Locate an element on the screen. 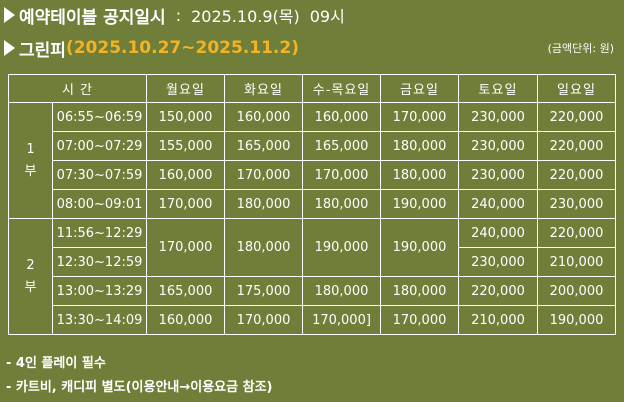 Image resolution: width=624 pixels, height=402 pixels. price-cell-tue: 180,000 is located at coordinates (264, 204).